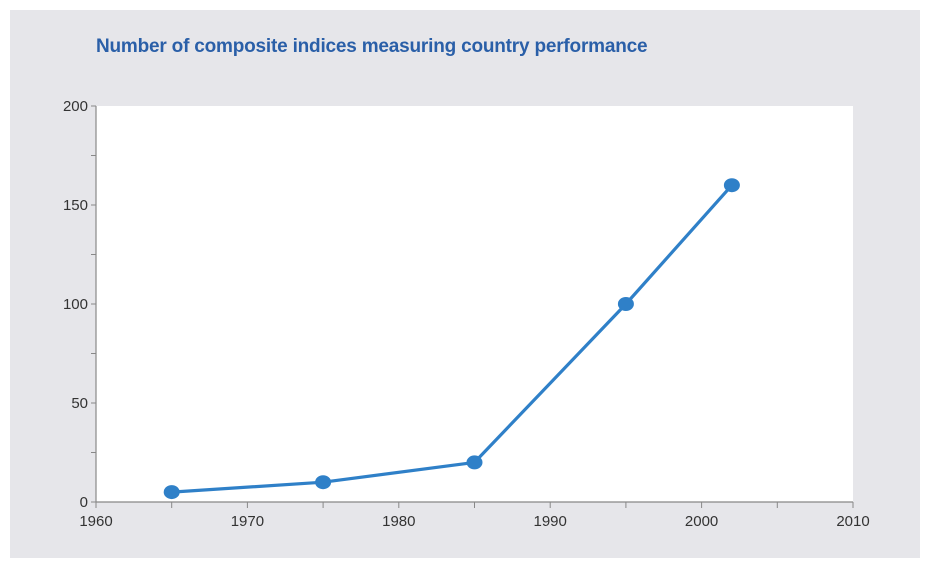  I want to click on x-tick-label: 1980, so click(398, 521).